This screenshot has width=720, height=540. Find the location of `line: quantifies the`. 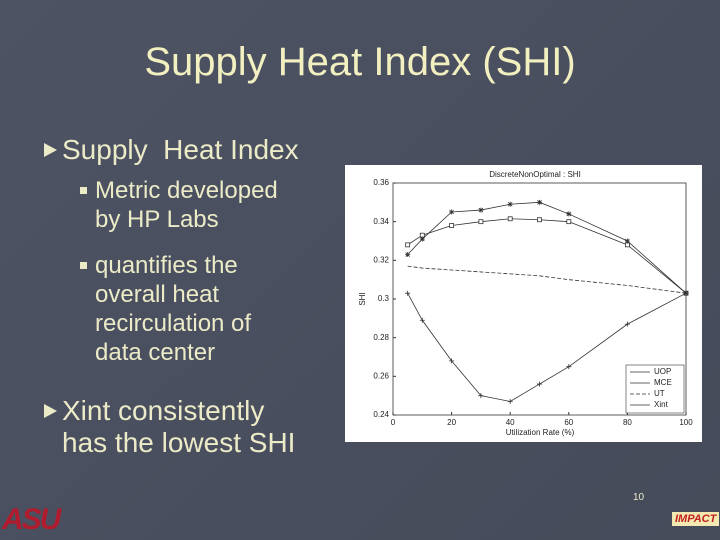

line: quantifies the is located at coordinates (166, 265).